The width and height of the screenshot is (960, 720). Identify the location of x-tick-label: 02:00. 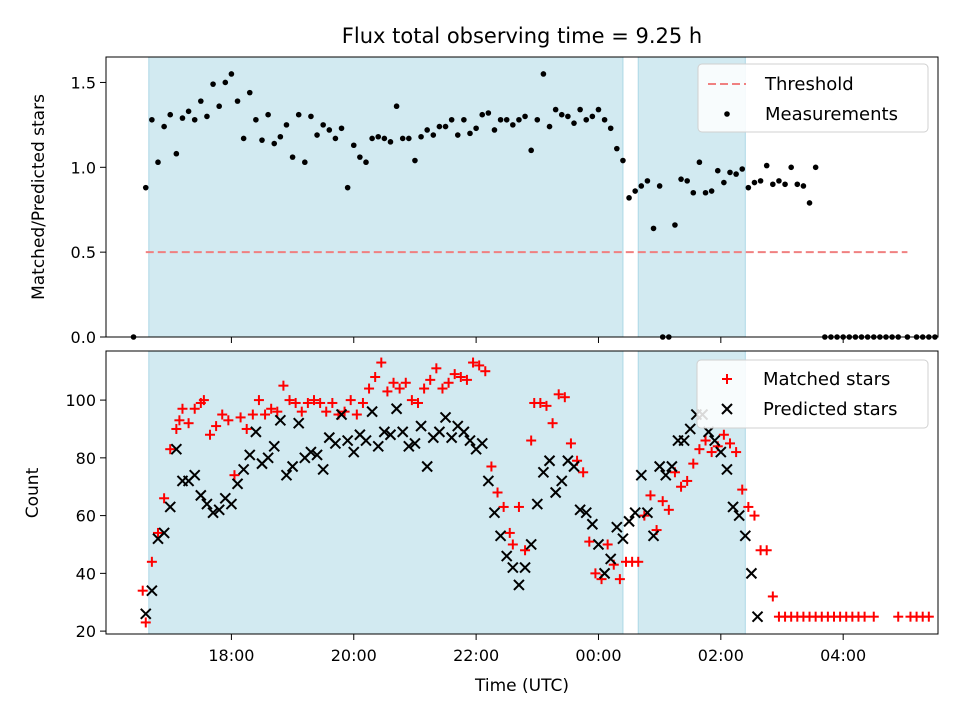
(721, 655).